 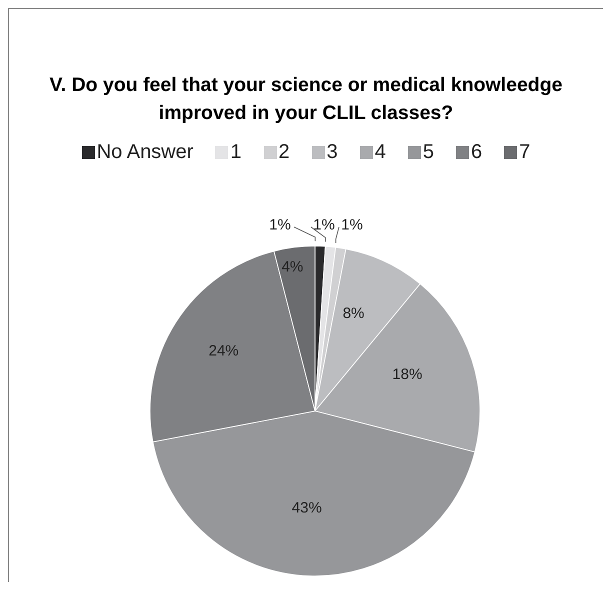 What do you see at coordinates (407, 374) in the screenshot?
I see `data-label: 18%` at bounding box center [407, 374].